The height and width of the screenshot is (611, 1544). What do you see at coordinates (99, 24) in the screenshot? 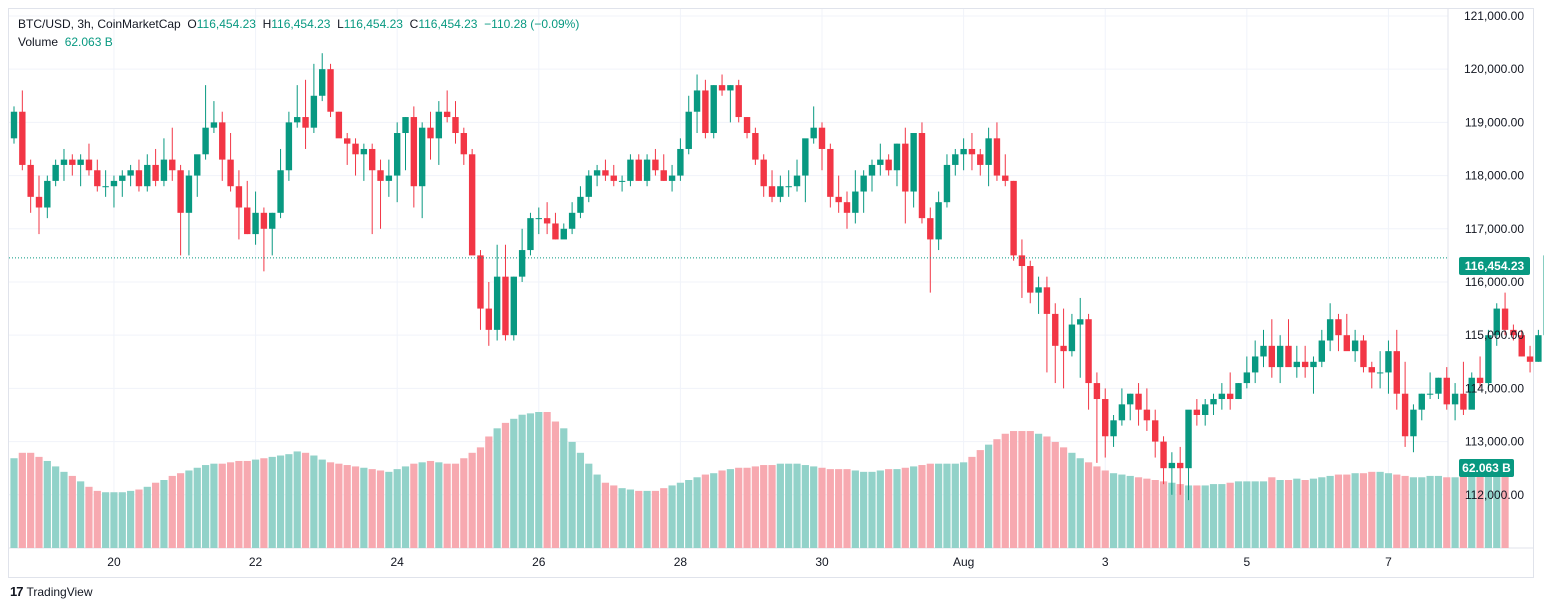
I see `symbol-label: BTC/USD, 3h, CoinMarketCap` at bounding box center [99, 24].